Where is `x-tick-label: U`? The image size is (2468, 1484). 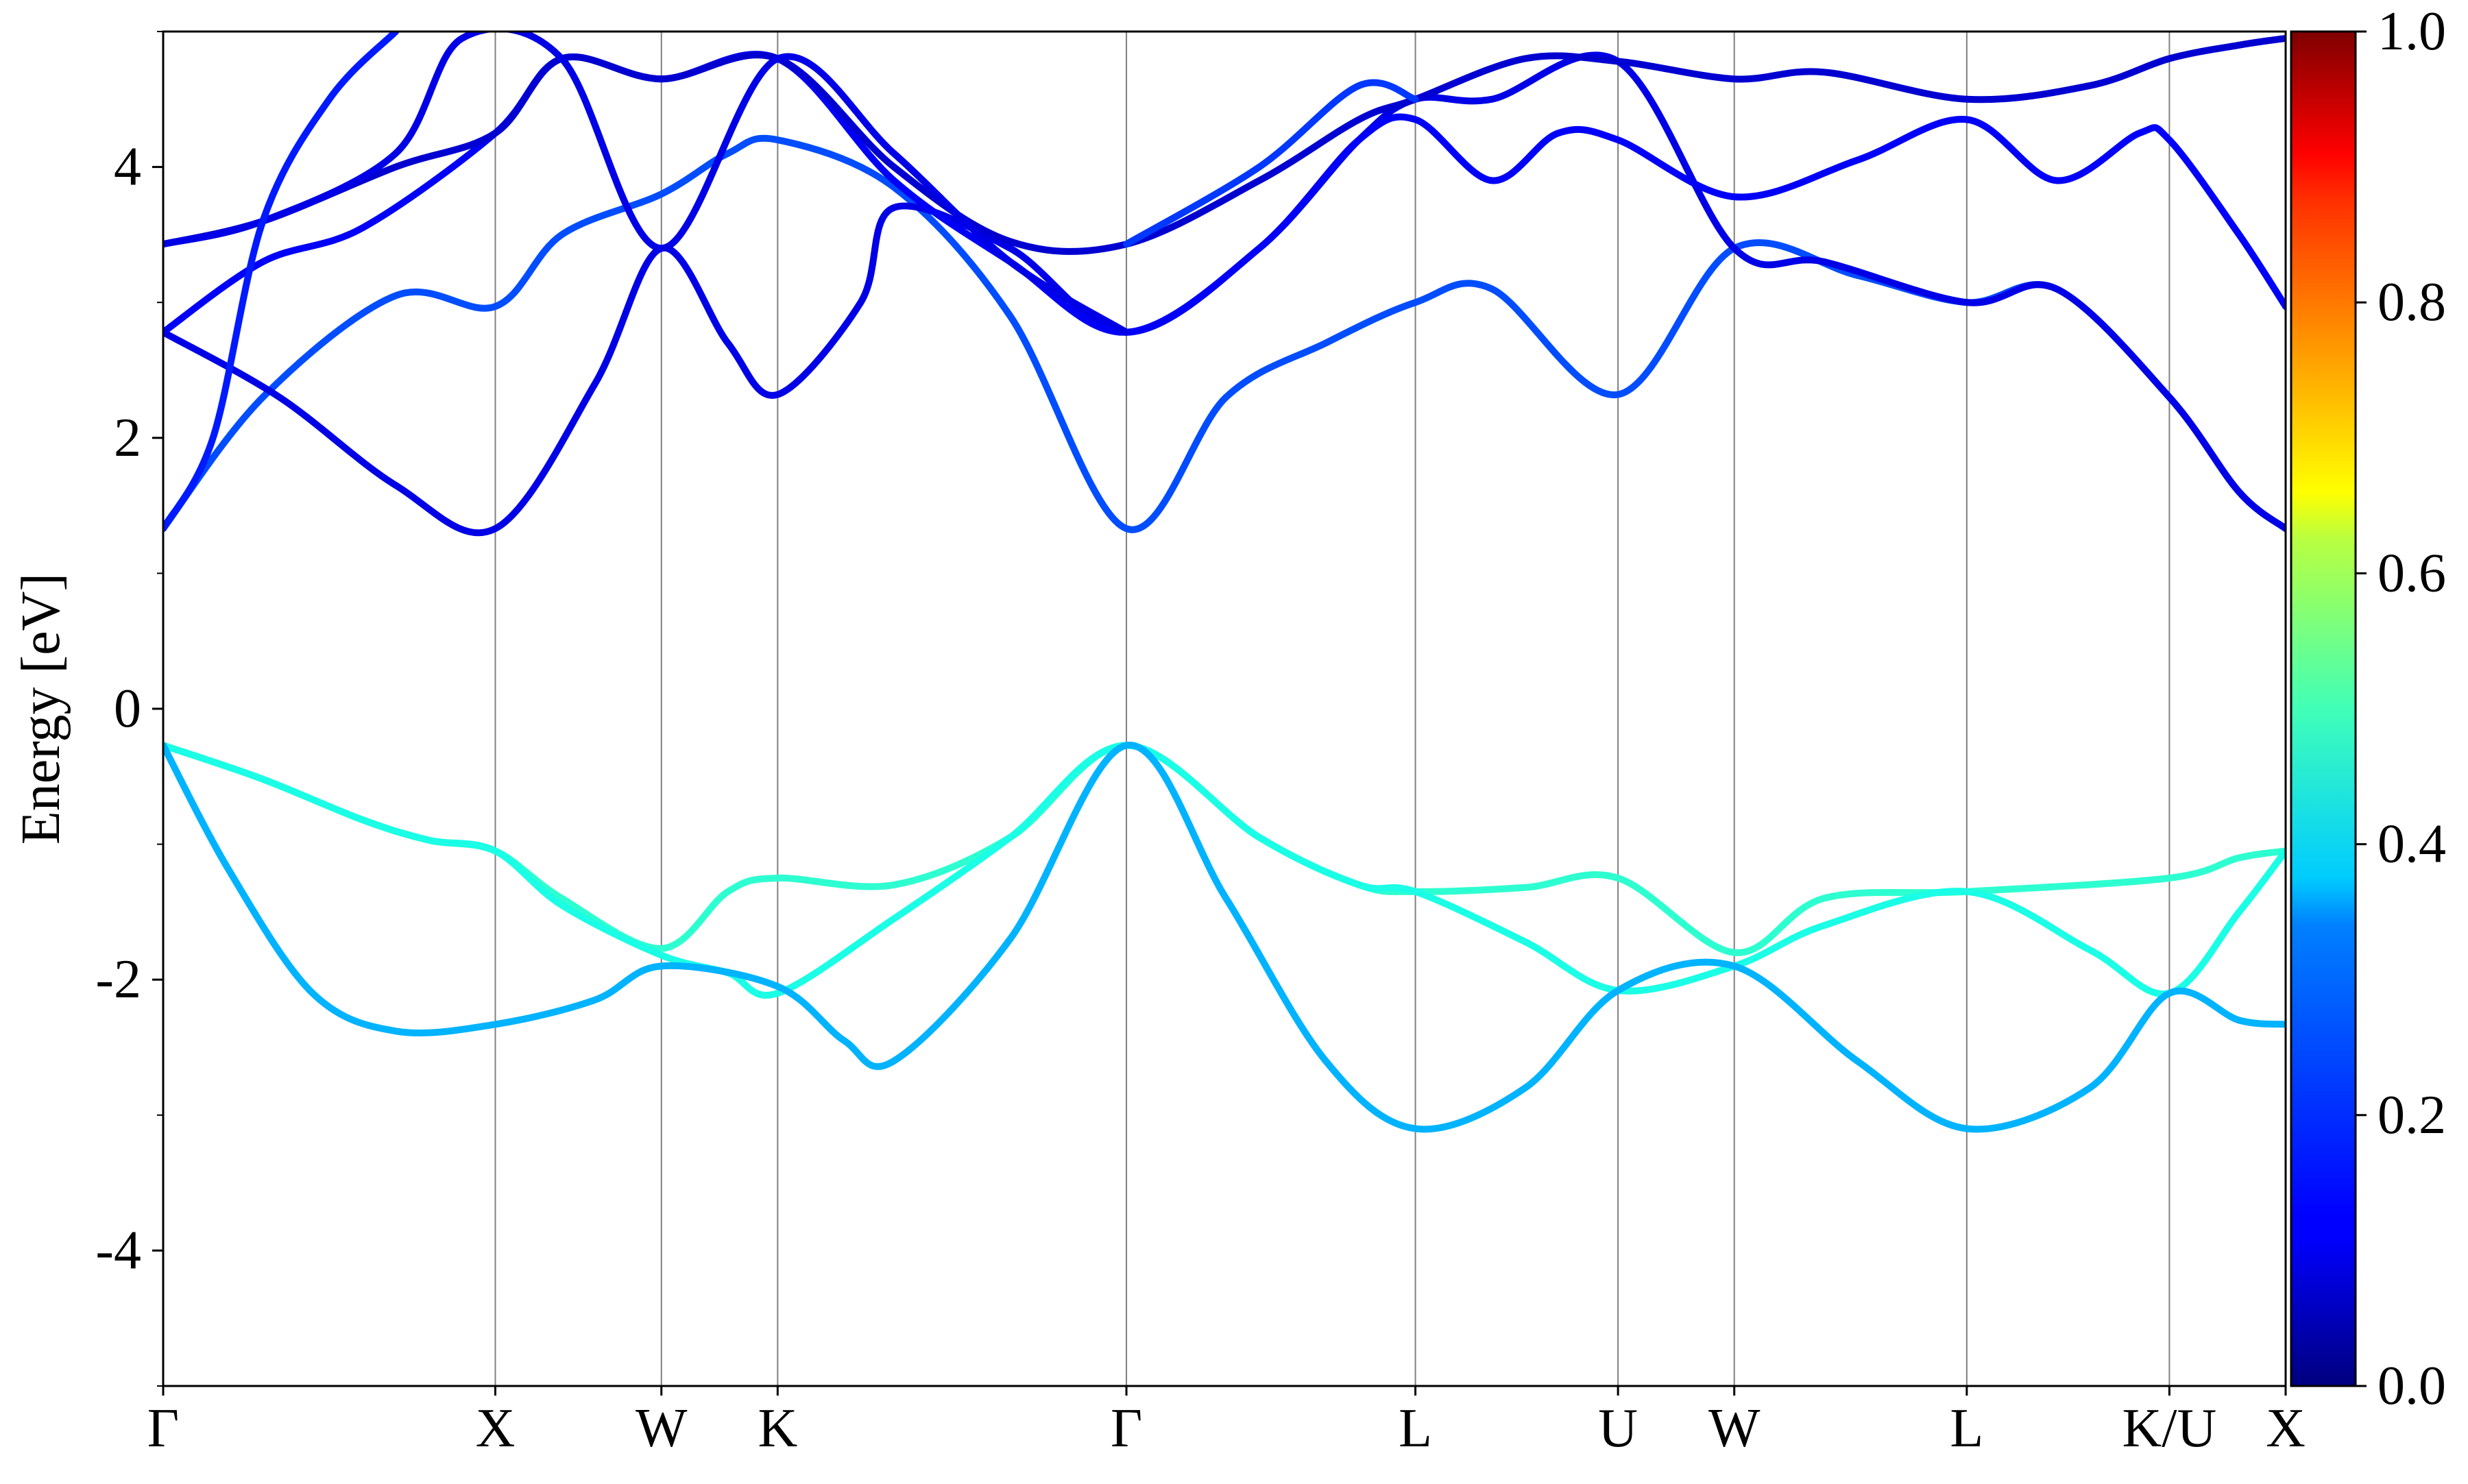 x-tick-label: U is located at coordinates (1618, 1428).